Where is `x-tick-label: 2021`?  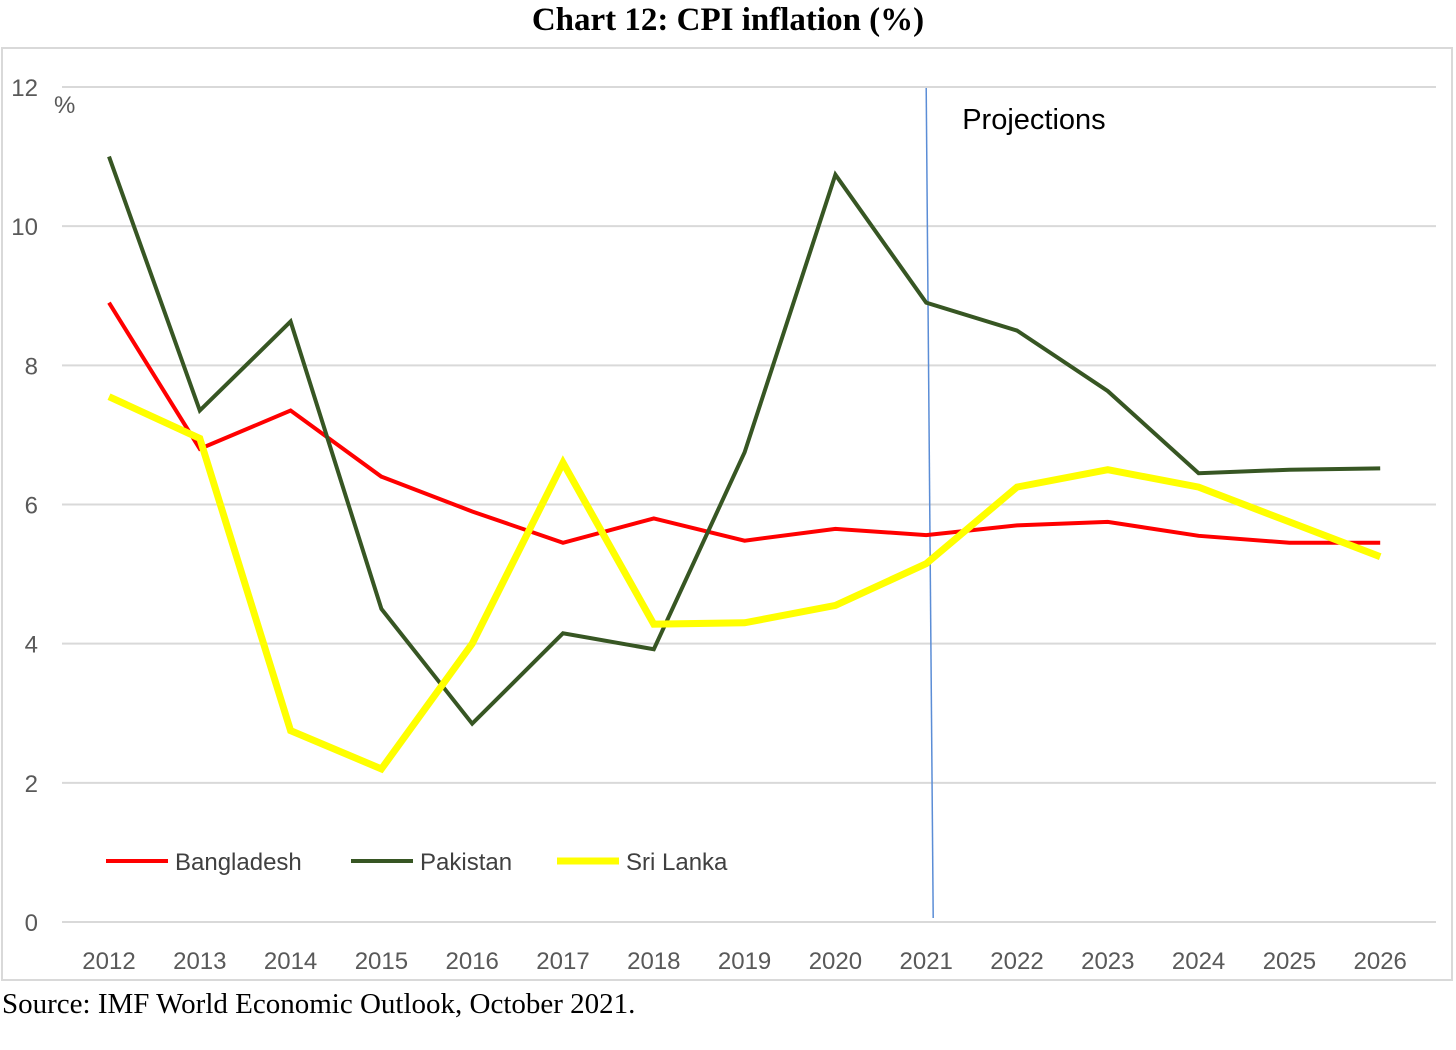 x-tick-label: 2021 is located at coordinates (926, 961).